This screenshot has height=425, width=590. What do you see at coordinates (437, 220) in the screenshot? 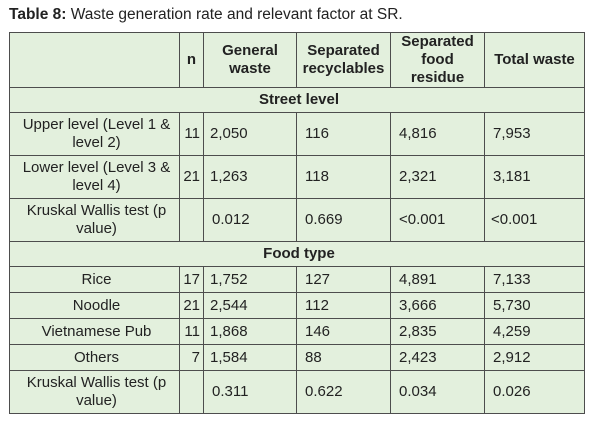
I see `cell-separated-food-residue: <0.001` at bounding box center [437, 220].